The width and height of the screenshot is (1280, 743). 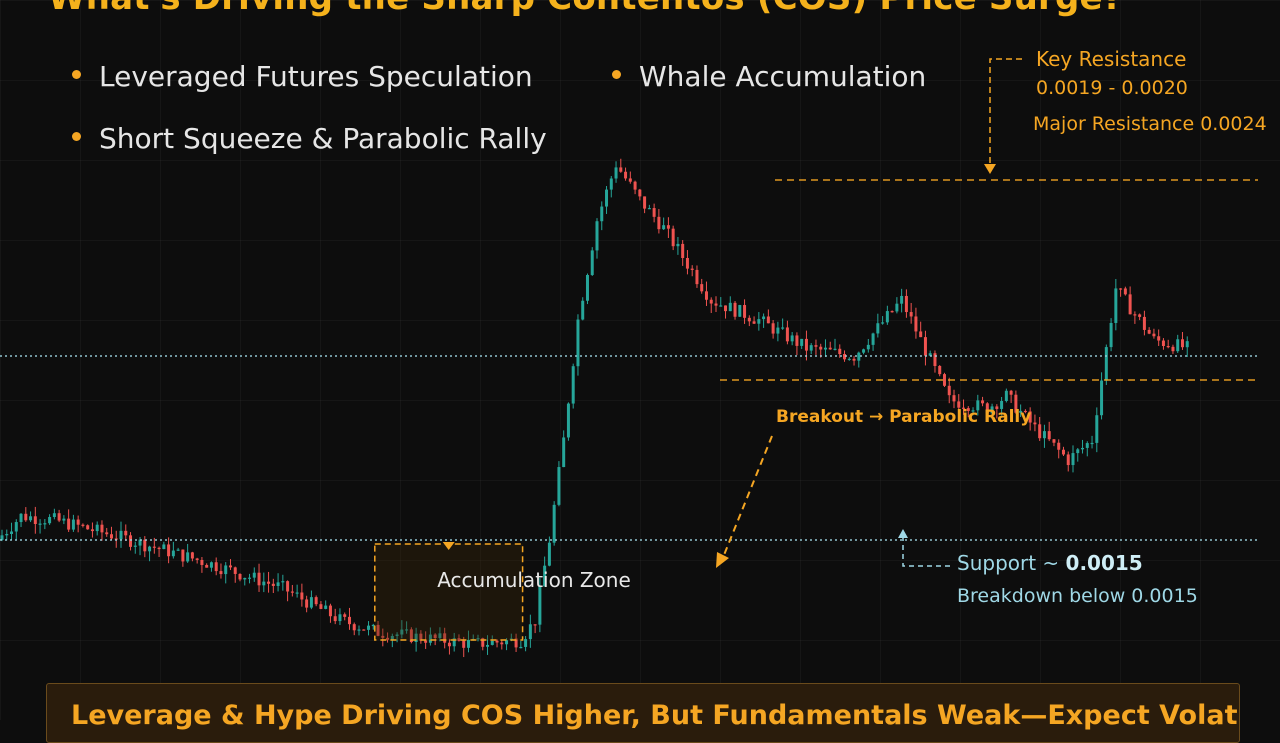 What do you see at coordinates (1104, 563) in the screenshot?
I see `support-value: 0.0015` at bounding box center [1104, 563].